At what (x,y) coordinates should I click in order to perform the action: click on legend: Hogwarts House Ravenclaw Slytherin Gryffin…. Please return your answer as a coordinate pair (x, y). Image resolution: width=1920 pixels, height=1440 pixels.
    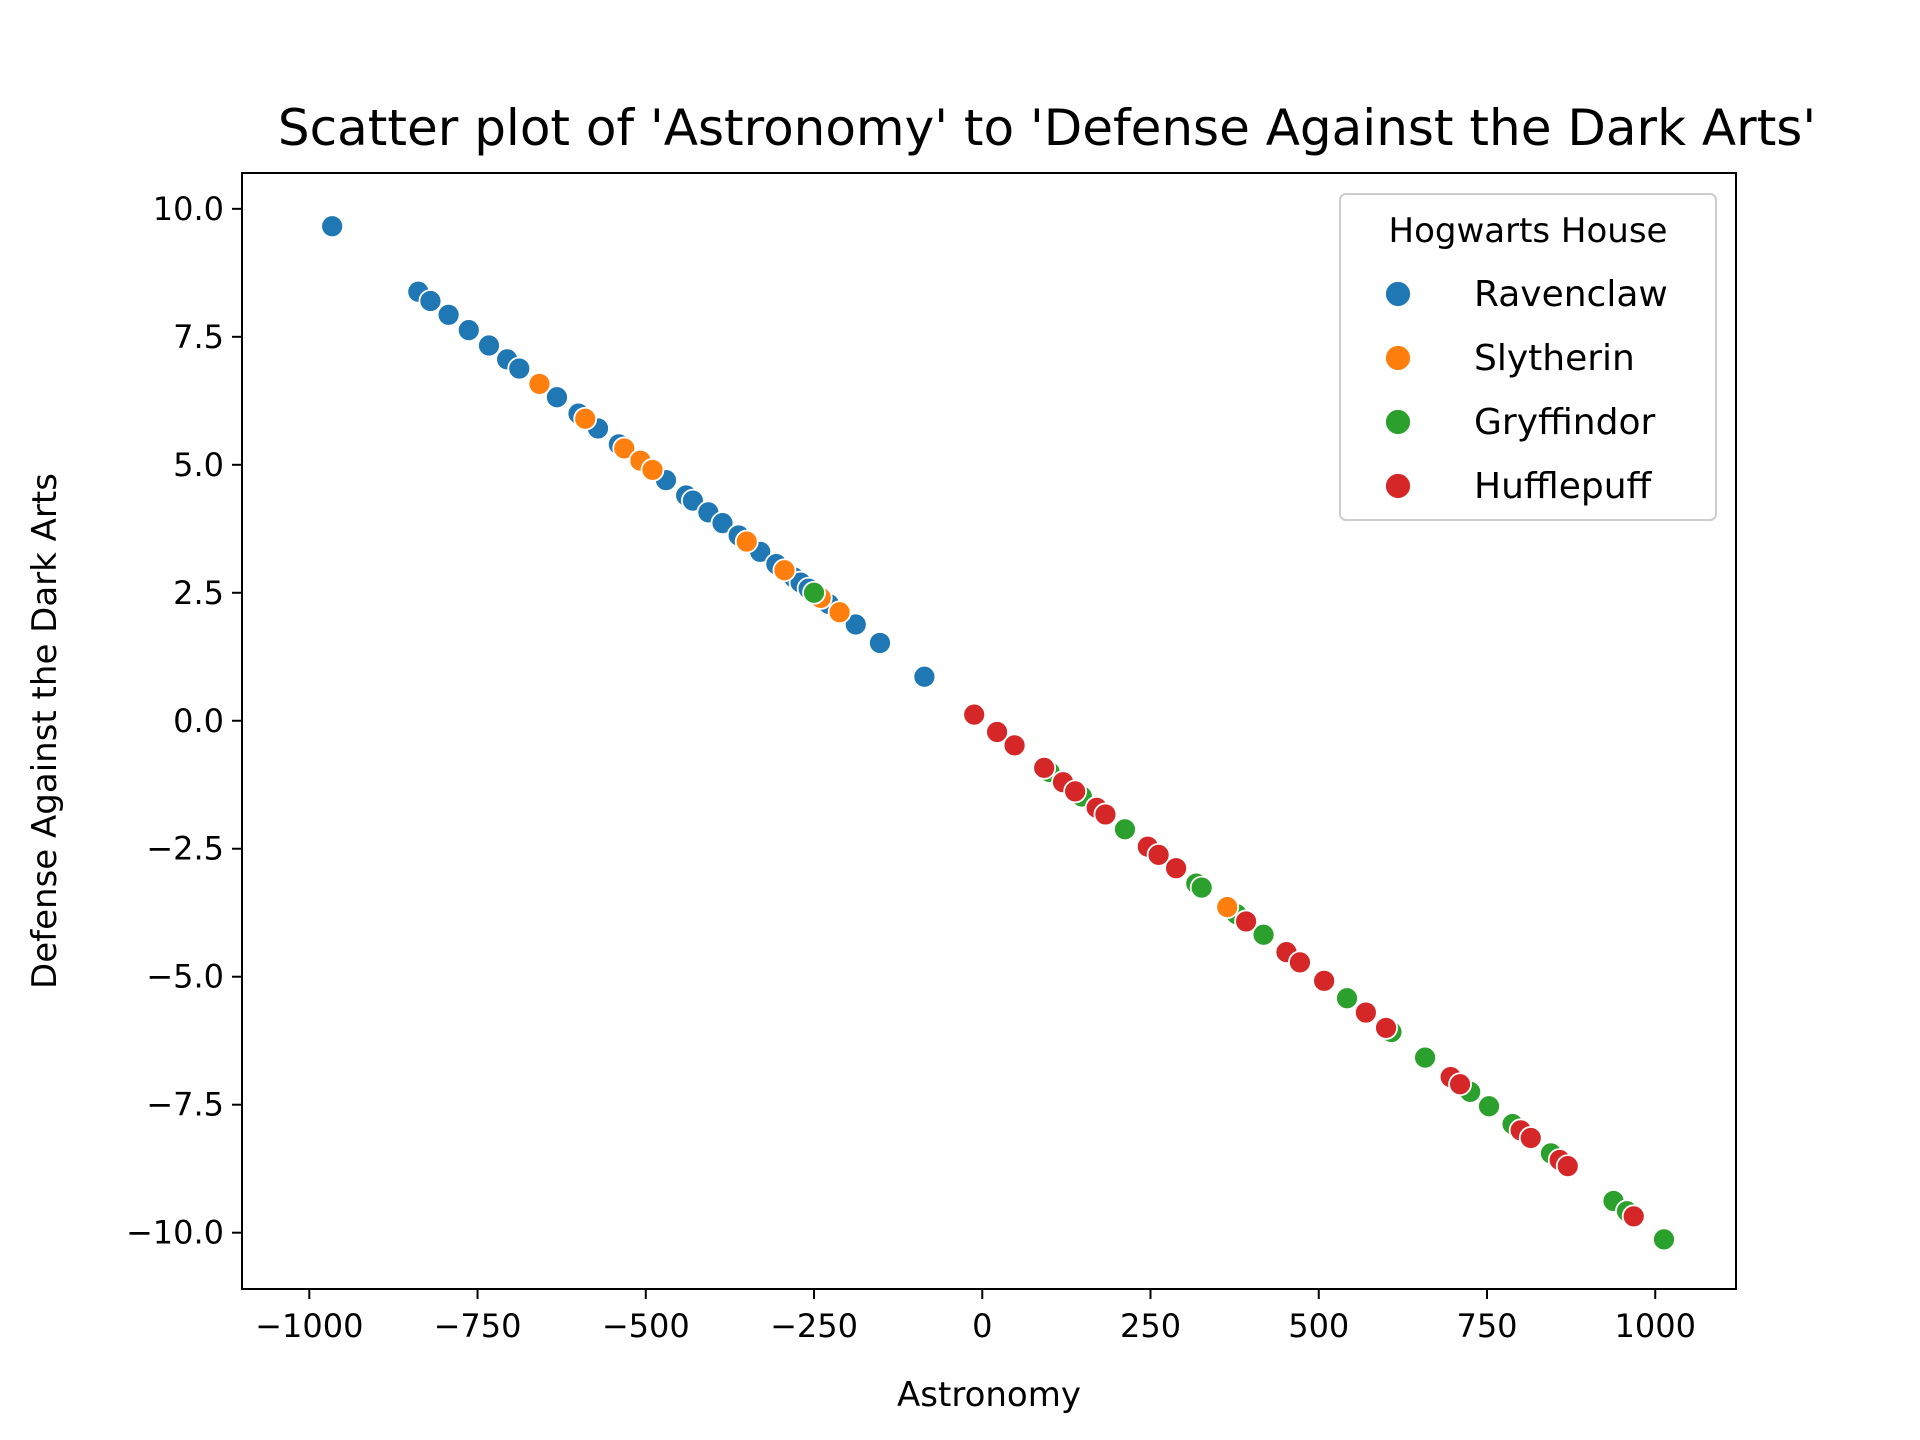
    Looking at the image, I should click on (1528, 357).